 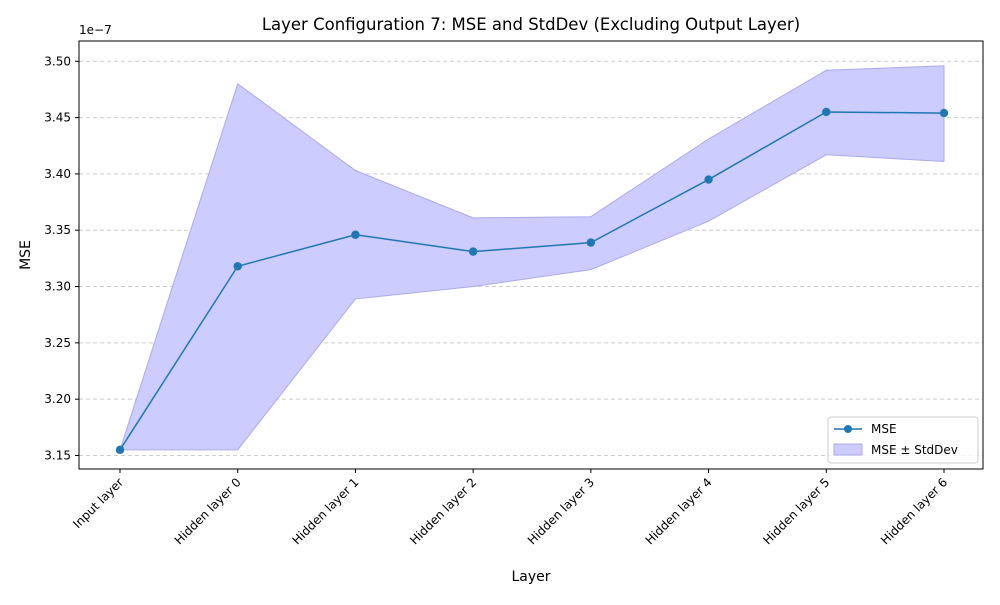 I want to click on legend-band-swatch, so click(x=848, y=449).